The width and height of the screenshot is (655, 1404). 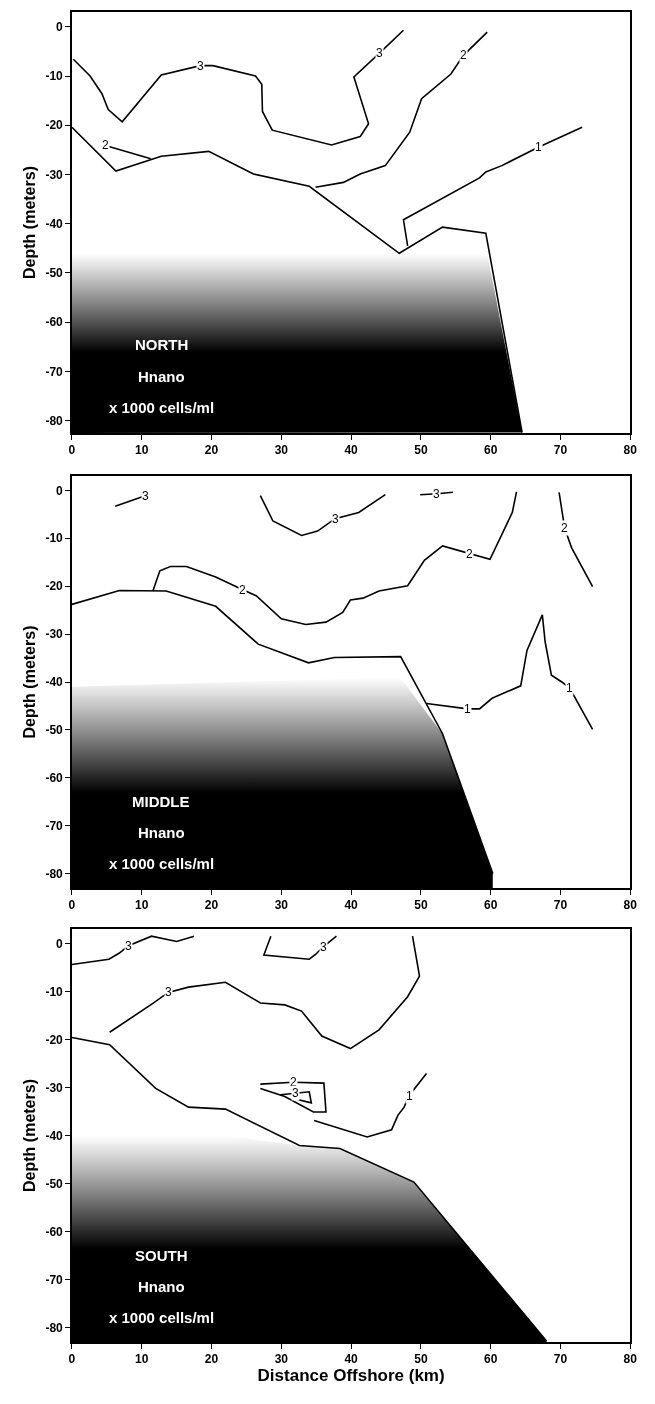 What do you see at coordinates (161, 1255) in the screenshot?
I see `annotation: SOUTH` at bounding box center [161, 1255].